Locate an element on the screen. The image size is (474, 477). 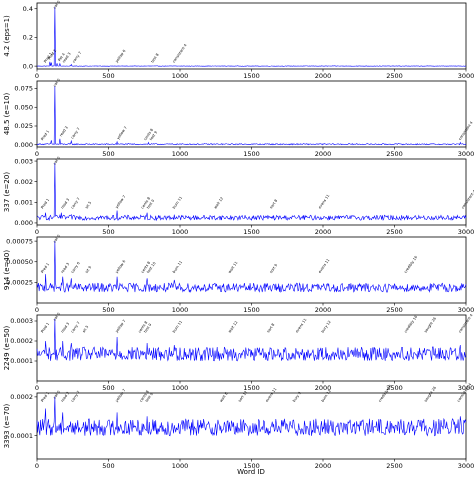
peak-annotation: sort 9 is located at coordinates (274, 268).